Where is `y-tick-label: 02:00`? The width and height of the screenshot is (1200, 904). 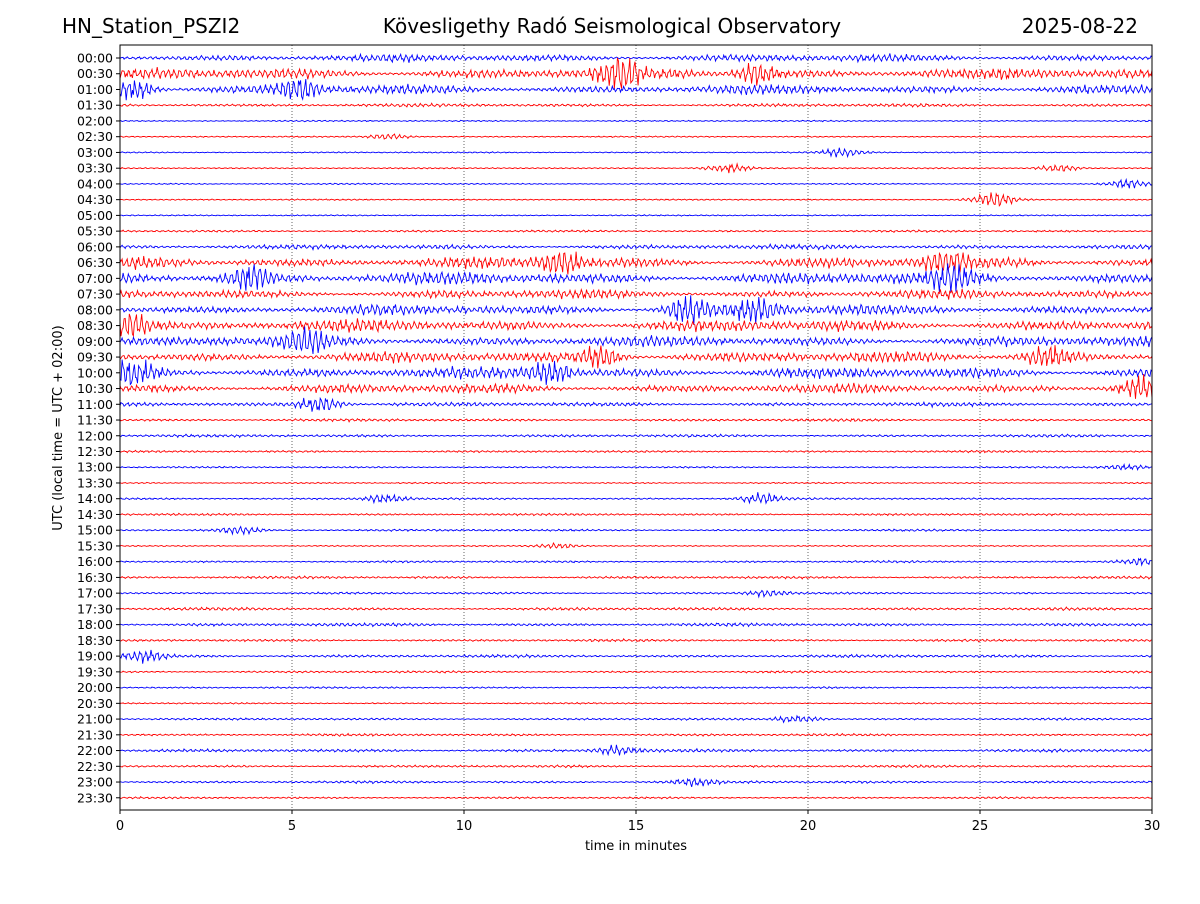
y-tick-label: 02:00 is located at coordinates (95, 120).